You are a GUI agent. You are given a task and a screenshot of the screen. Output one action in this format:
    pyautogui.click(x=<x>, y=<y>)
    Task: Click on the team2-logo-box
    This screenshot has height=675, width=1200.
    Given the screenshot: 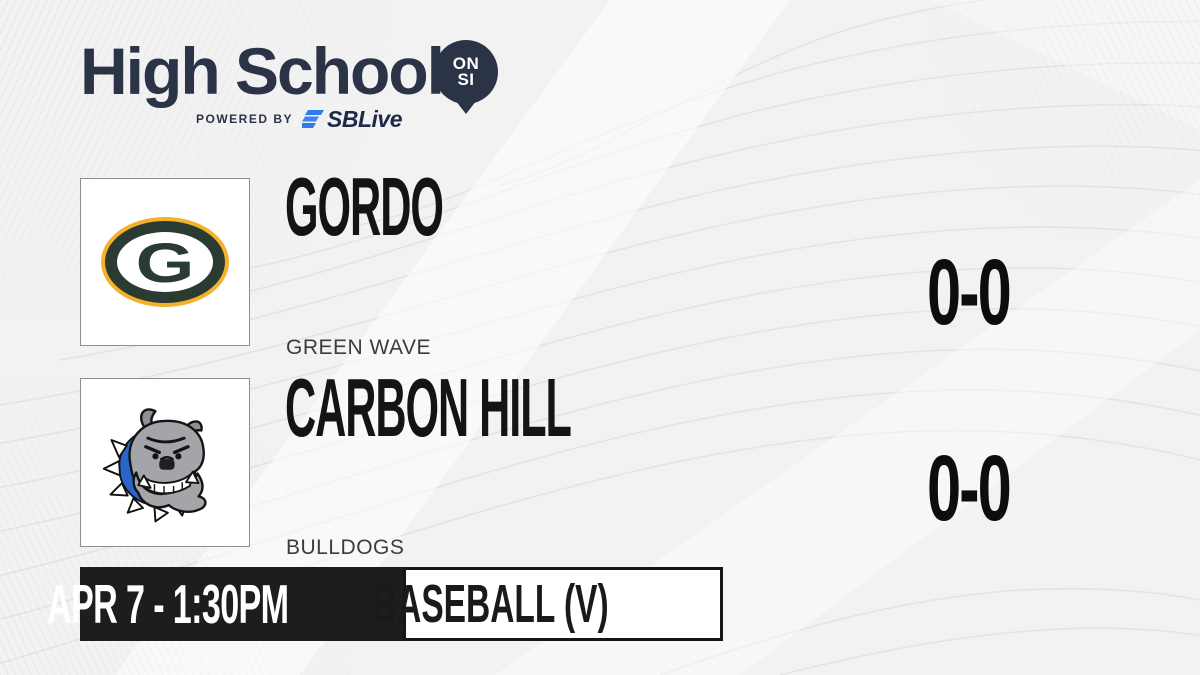 What is the action you would take?
    pyautogui.click(x=165, y=462)
    